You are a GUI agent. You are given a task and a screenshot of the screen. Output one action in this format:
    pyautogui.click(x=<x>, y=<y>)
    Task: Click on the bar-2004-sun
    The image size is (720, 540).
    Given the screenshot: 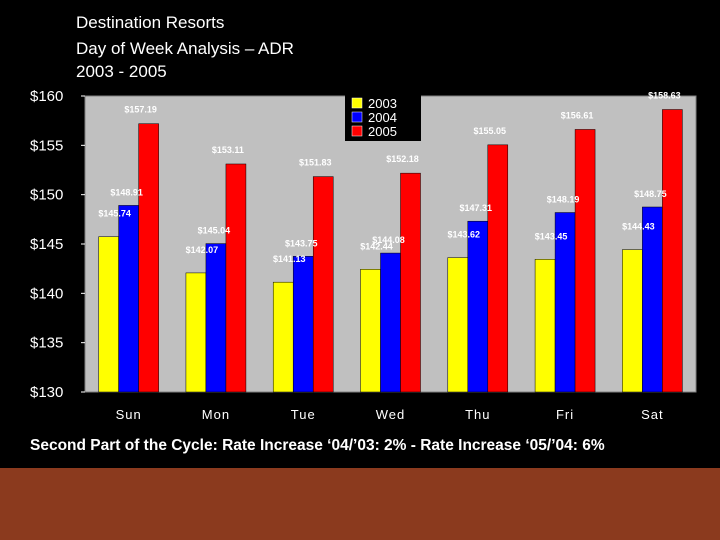 What is the action you would take?
    pyautogui.click(x=128, y=299)
    